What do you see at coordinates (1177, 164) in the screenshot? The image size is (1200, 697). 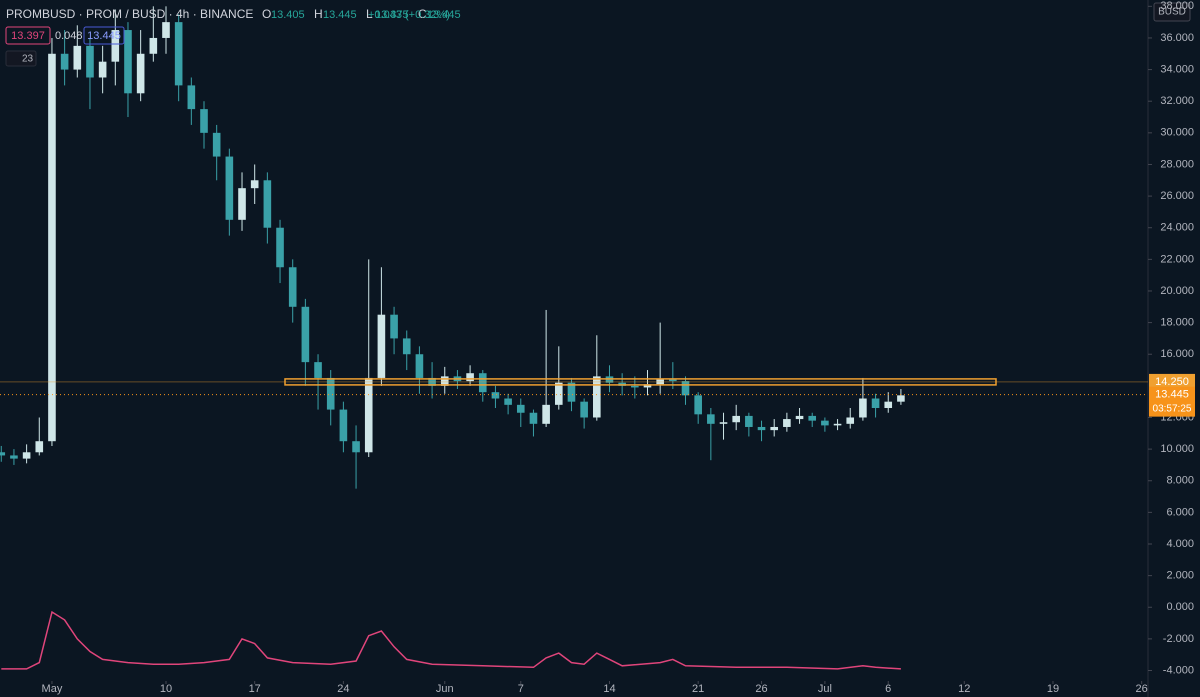 I see `y-tick-label: 28.000` at bounding box center [1177, 164].